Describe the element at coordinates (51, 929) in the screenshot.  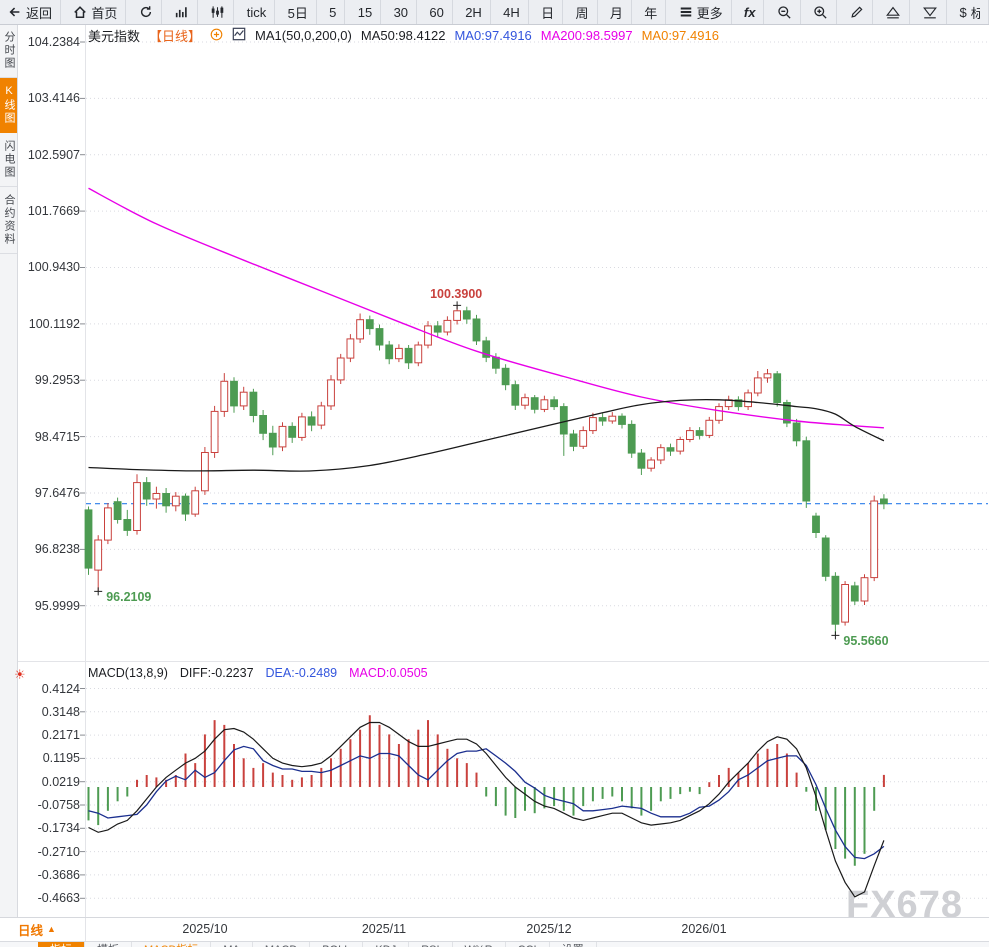
I see `chevron-up-icon: ▲` at that location.